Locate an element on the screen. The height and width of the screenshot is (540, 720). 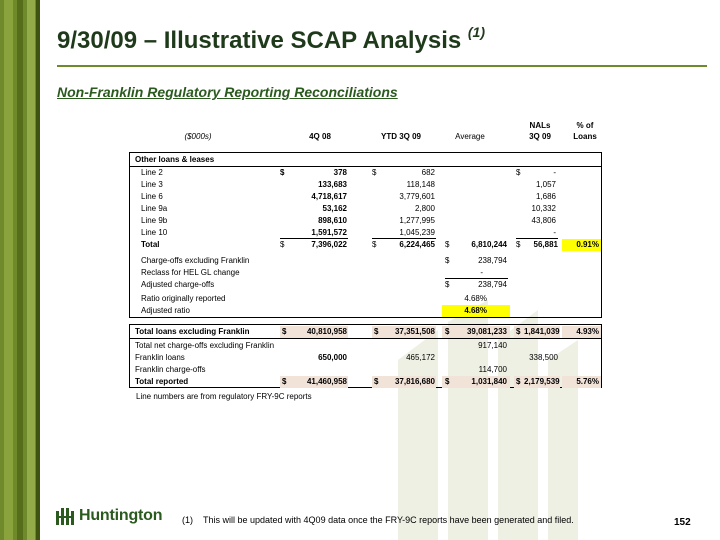
section-heading: Other loans & leases is located at coordinates (175, 159).